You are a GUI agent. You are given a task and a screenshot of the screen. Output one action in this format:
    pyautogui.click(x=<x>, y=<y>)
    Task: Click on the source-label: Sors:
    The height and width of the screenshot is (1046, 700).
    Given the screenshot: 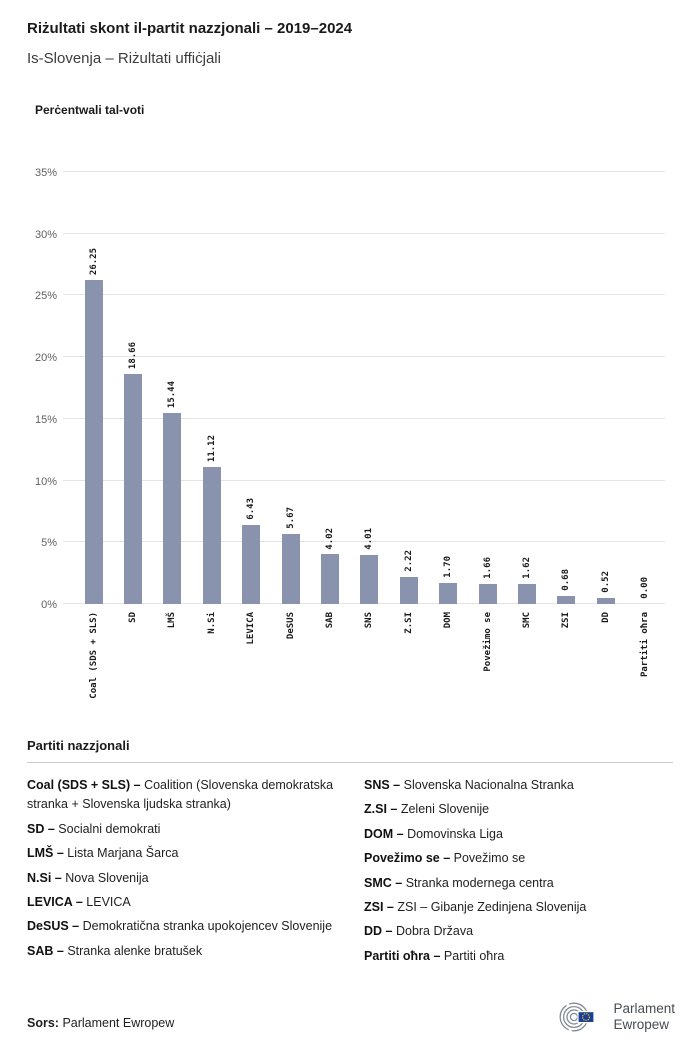 What is the action you would take?
    pyautogui.click(x=43, y=1023)
    